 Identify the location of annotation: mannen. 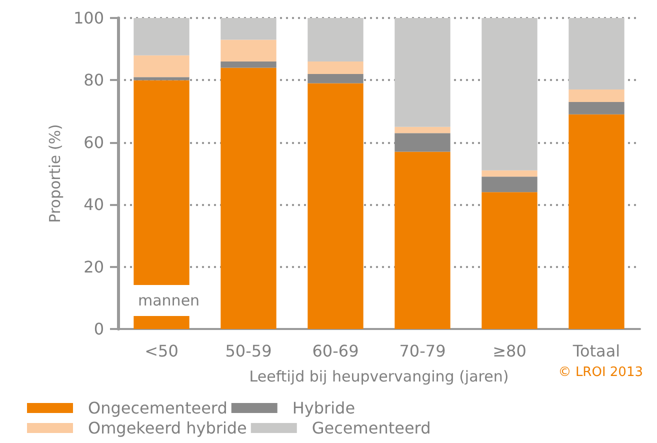
(169, 301).